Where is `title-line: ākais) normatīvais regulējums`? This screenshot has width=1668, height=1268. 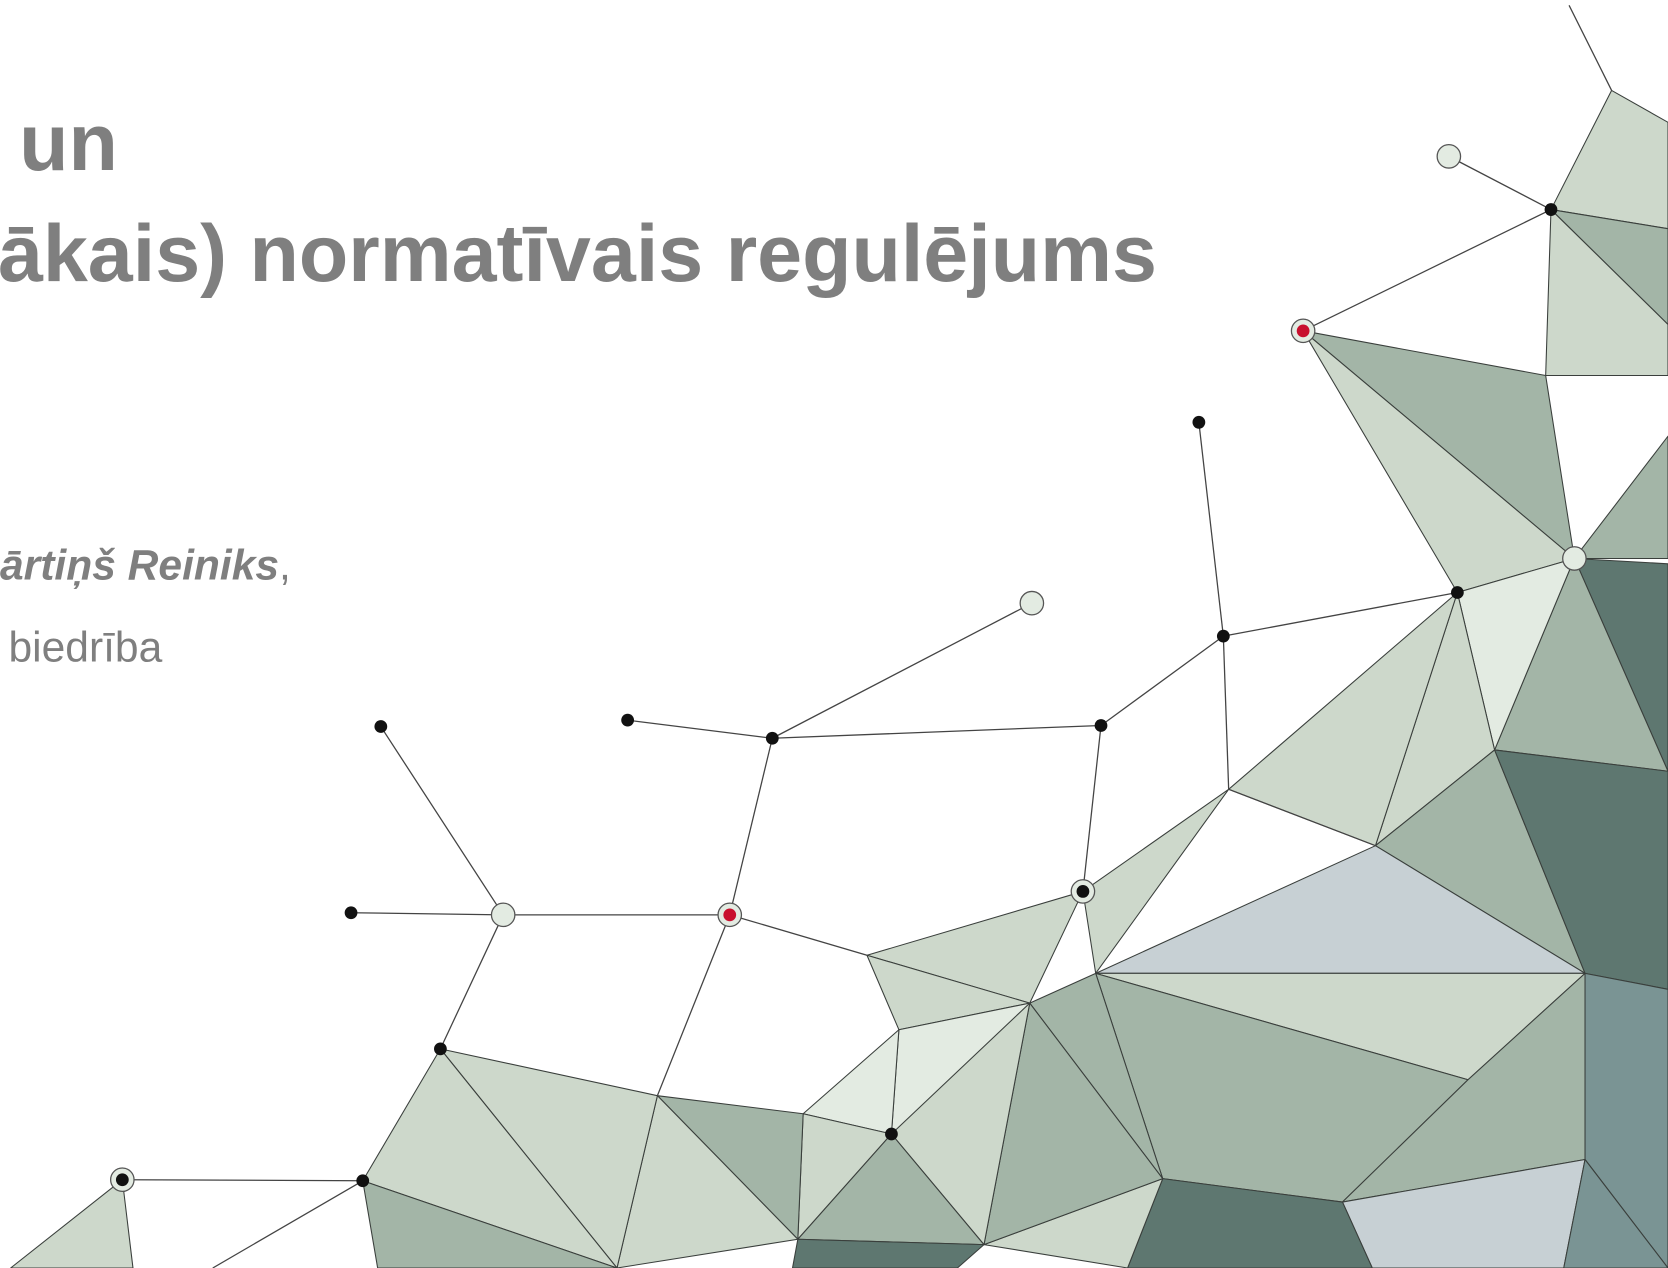 title-line: ākais) normatīvais regulējums is located at coordinates (578, 254).